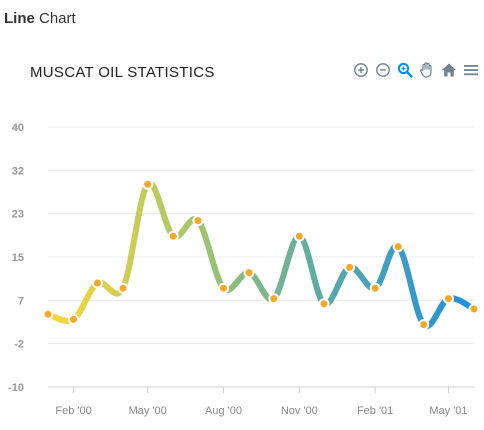 The image size is (484, 430). What do you see at coordinates (18, 171) in the screenshot?
I see `y-tick-label: 32` at bounding box center [18, 171].